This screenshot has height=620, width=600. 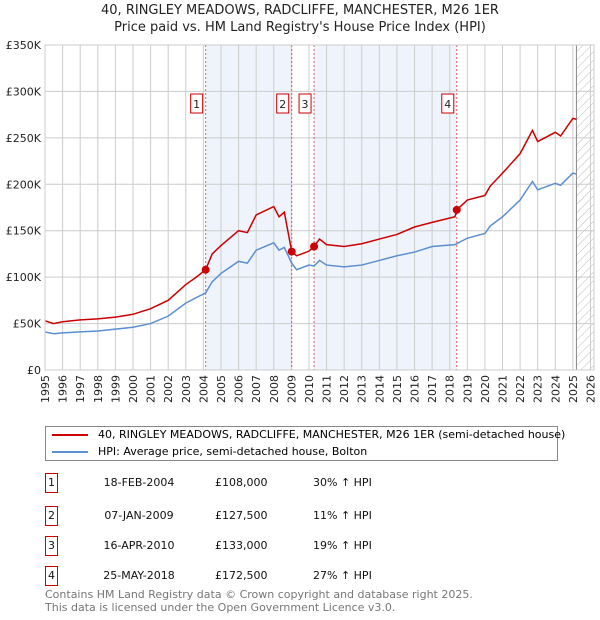 What do you see at coordinates (241, 575) in the screenshot?
I see `sale-price: £172,500` at bounding box center [241, 575].